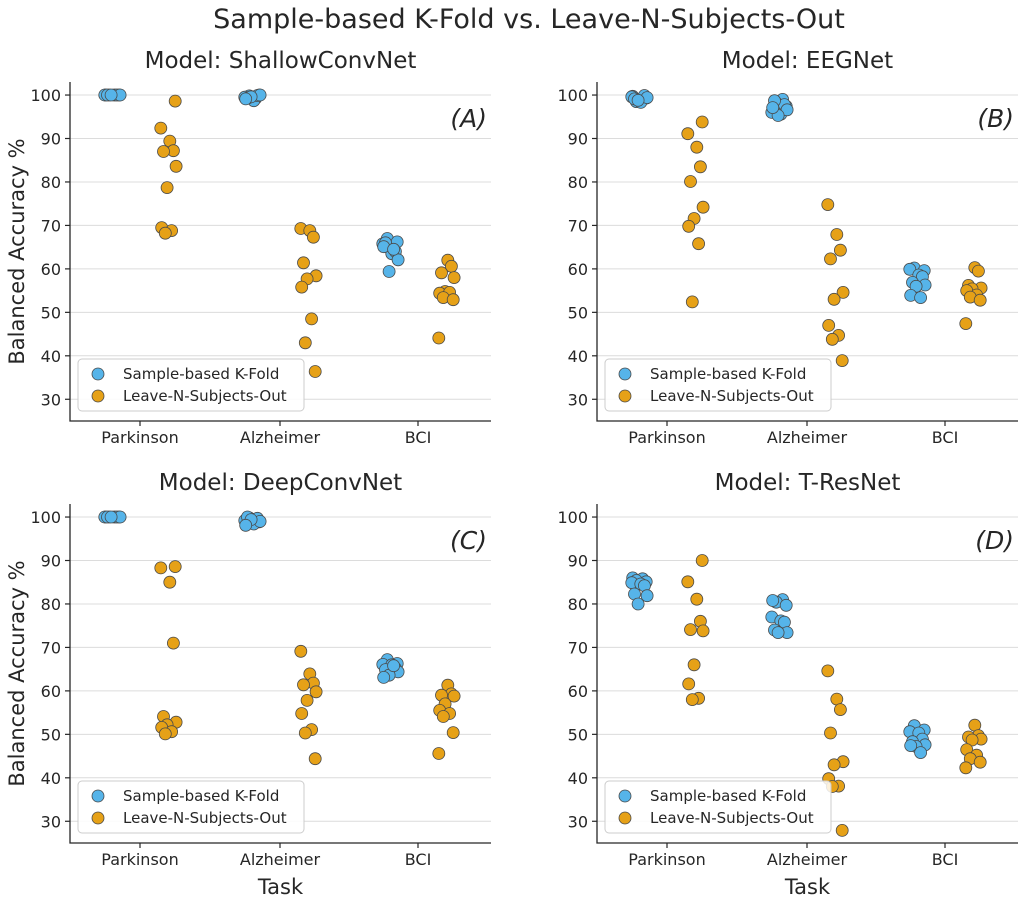  I want to click on series-kfold, so click(778, 665).